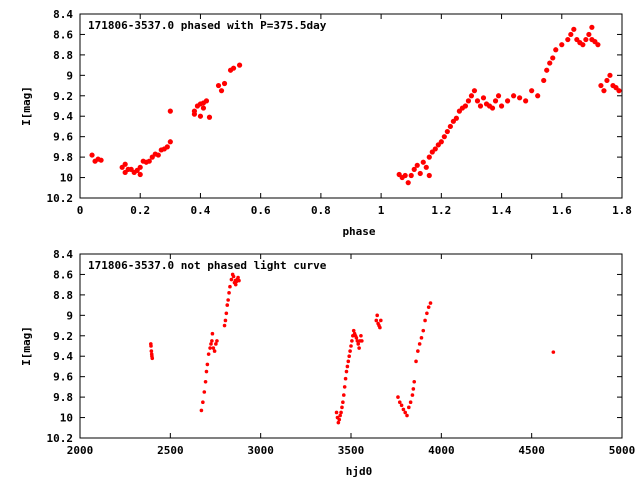 Image resolution: width=640 pixels, height=480 pixels. I want to click on x-tick-label: 0, so click(80, 210).